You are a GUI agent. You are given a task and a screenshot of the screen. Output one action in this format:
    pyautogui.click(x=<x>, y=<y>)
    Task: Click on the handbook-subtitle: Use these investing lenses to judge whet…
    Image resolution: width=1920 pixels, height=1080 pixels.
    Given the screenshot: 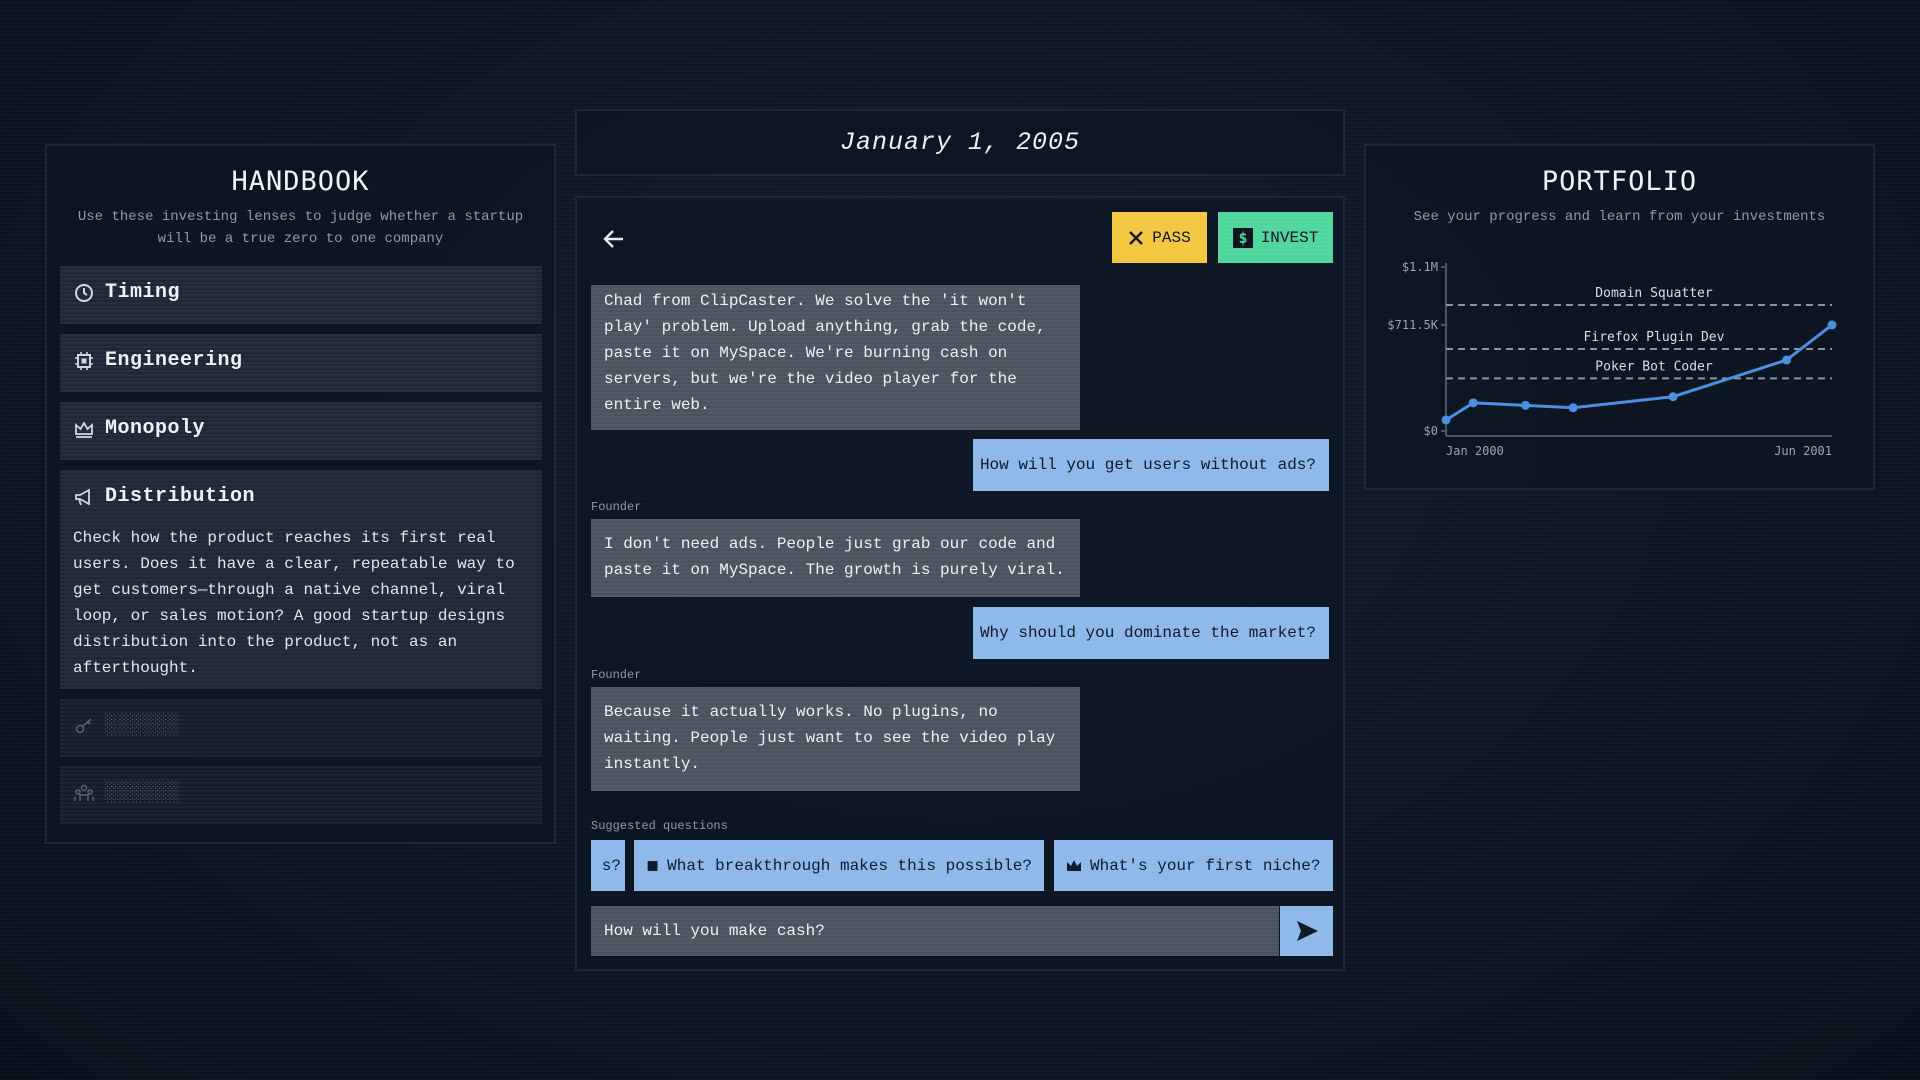 What is the action you would take?
    pyautogui.click(x=300, y=228)
    